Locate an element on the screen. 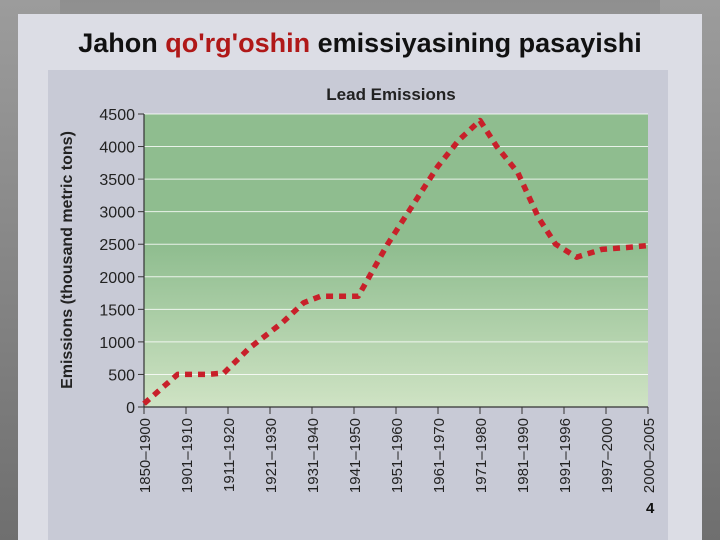  y-tick-label-1000: 1000 is located at coordinates (117, 343).